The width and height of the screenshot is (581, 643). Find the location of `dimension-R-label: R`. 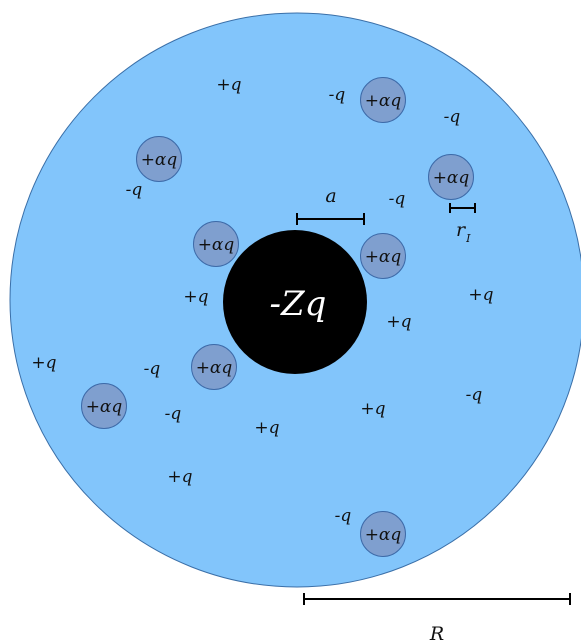

dimension-R-label: R is located at coordinates (436, 633).